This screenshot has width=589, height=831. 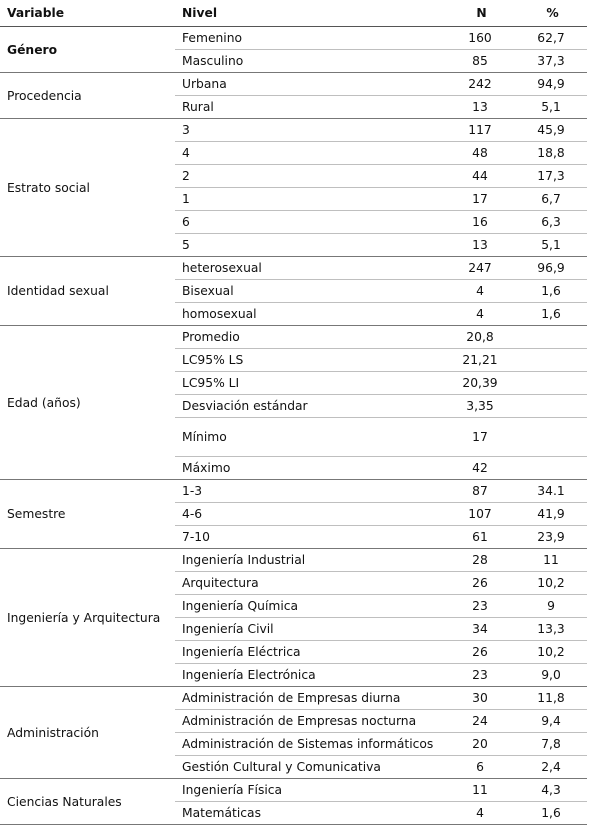 What do you see at coordinates (293, 437) in the screenshot?
I see `table-row: Mínimo 17` at bounding box center [293, 437].